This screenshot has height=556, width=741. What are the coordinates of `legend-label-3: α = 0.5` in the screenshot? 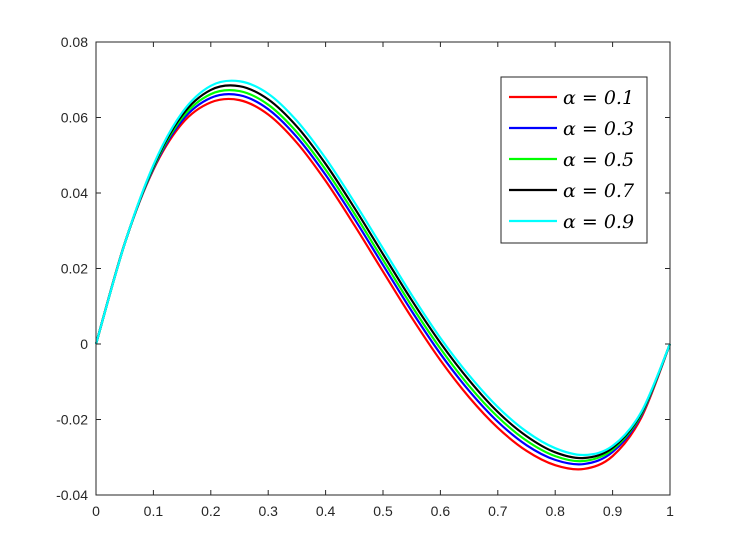 It's located at (598, 160).